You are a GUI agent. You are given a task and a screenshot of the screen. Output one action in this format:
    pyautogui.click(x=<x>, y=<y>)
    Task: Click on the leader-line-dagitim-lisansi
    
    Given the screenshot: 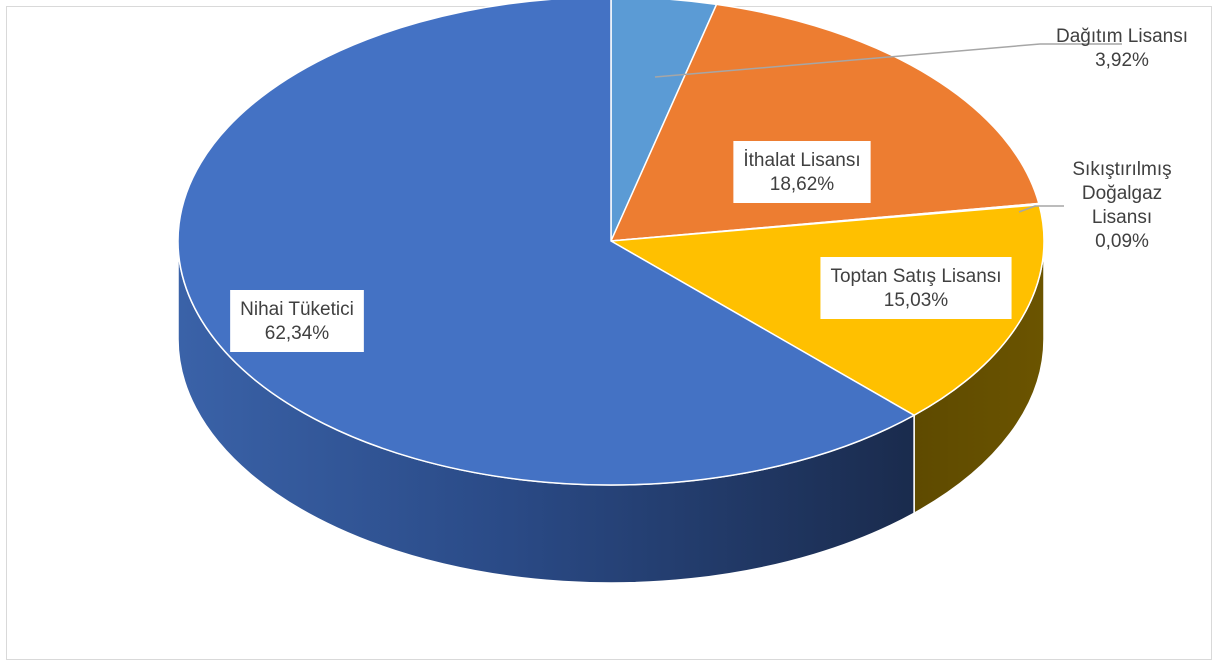 What is the action you would take?
    pyautogui.click(x=888, y=60)
    